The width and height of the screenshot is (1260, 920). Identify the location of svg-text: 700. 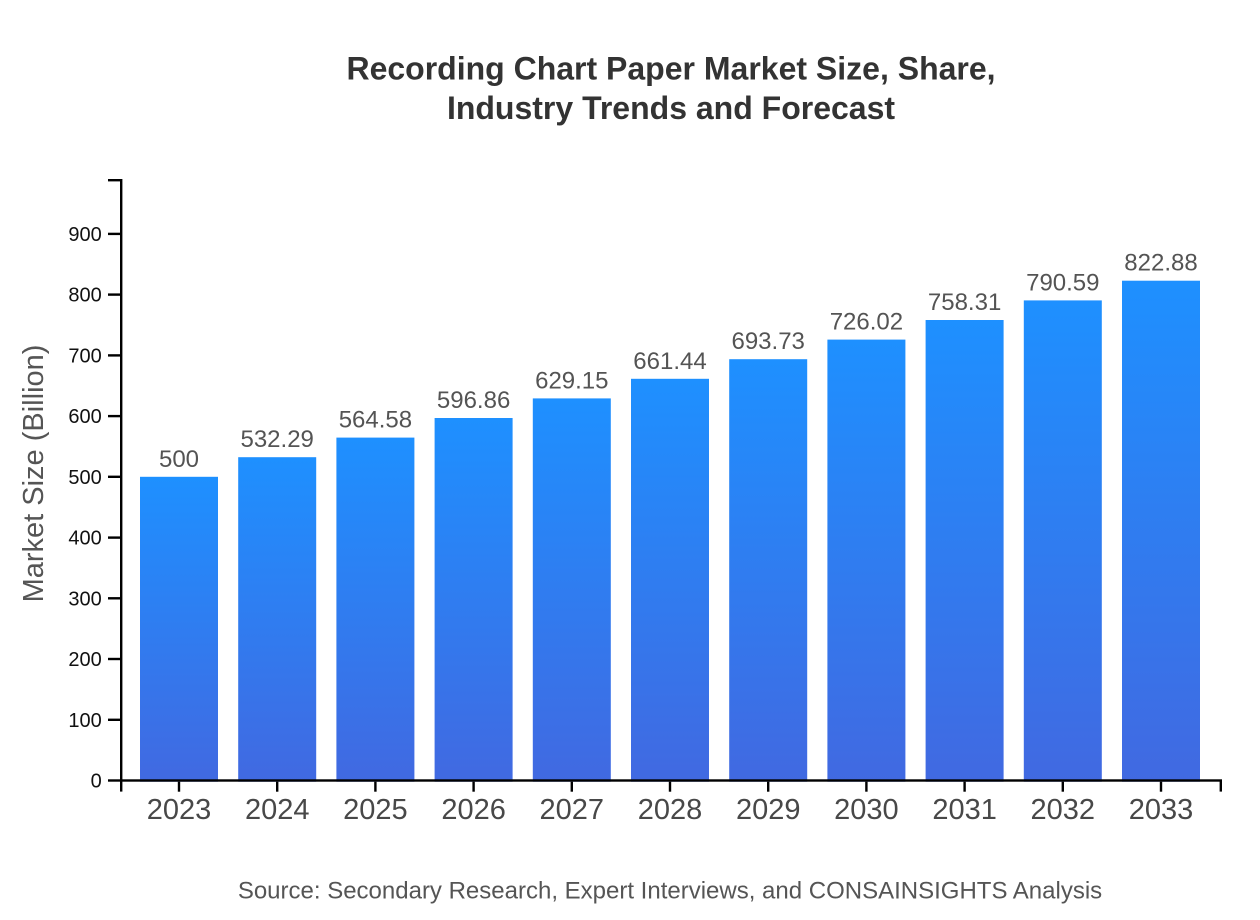
(84, 356).